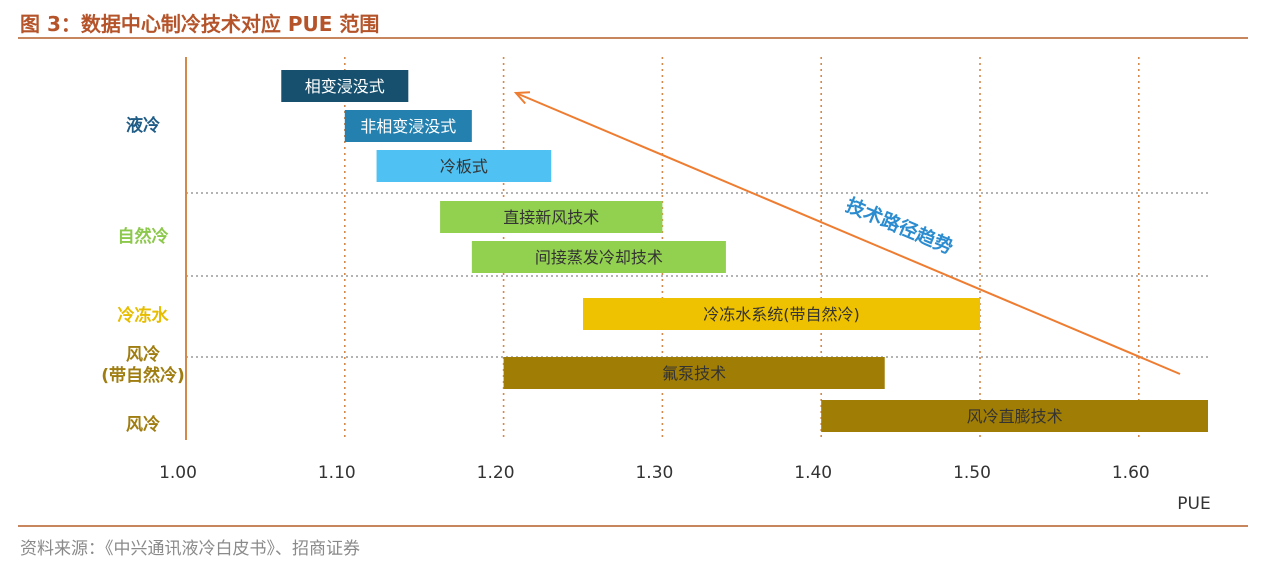  What do you see at coordinates (813, 473) in the screenshot?
I see `x-tick-label: 1.40` at bounding box center [813, 473].